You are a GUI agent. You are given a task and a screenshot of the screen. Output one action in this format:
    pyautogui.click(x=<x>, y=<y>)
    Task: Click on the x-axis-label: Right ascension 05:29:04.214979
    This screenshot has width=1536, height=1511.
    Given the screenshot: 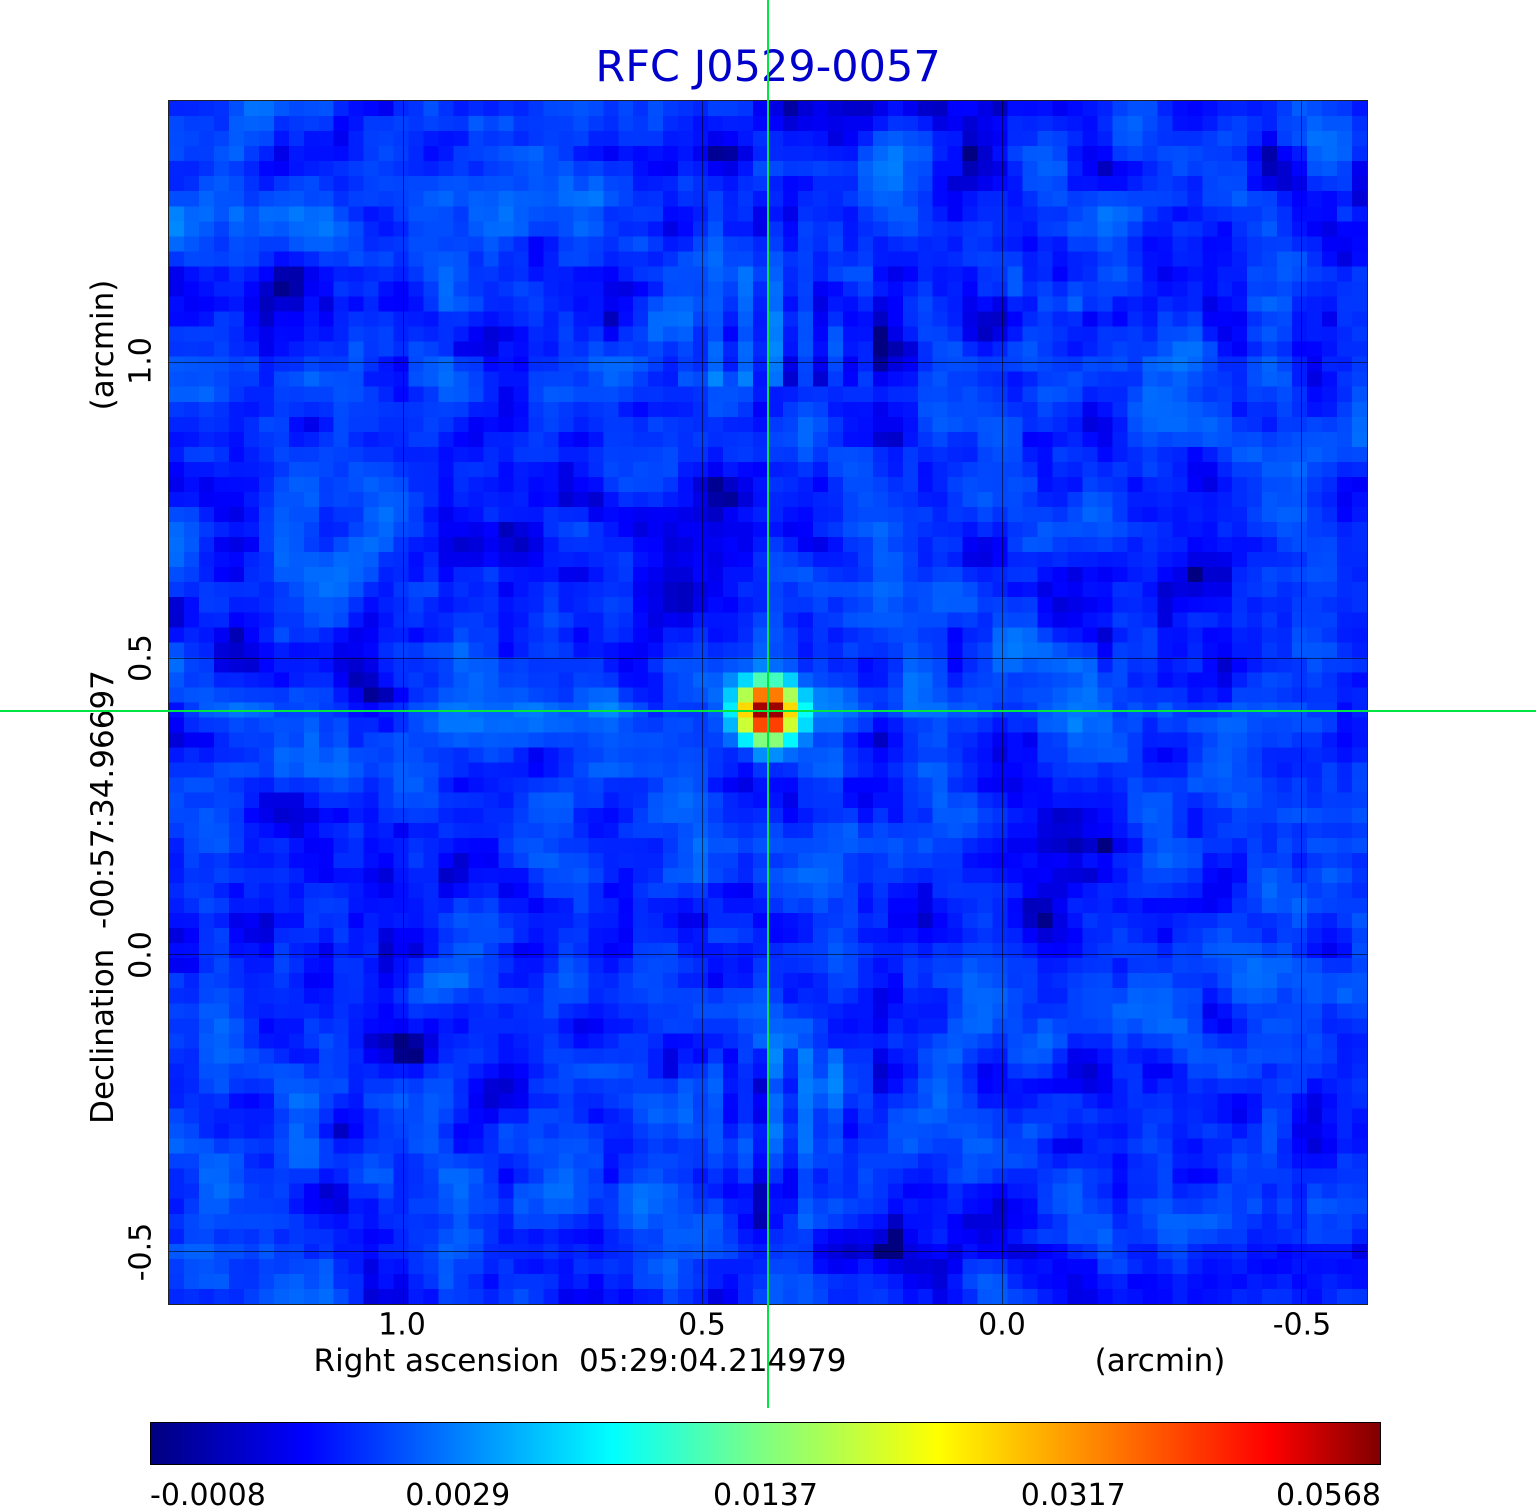 What is the action you would take?
    pyautogui.click(x=580, y=1361)
    